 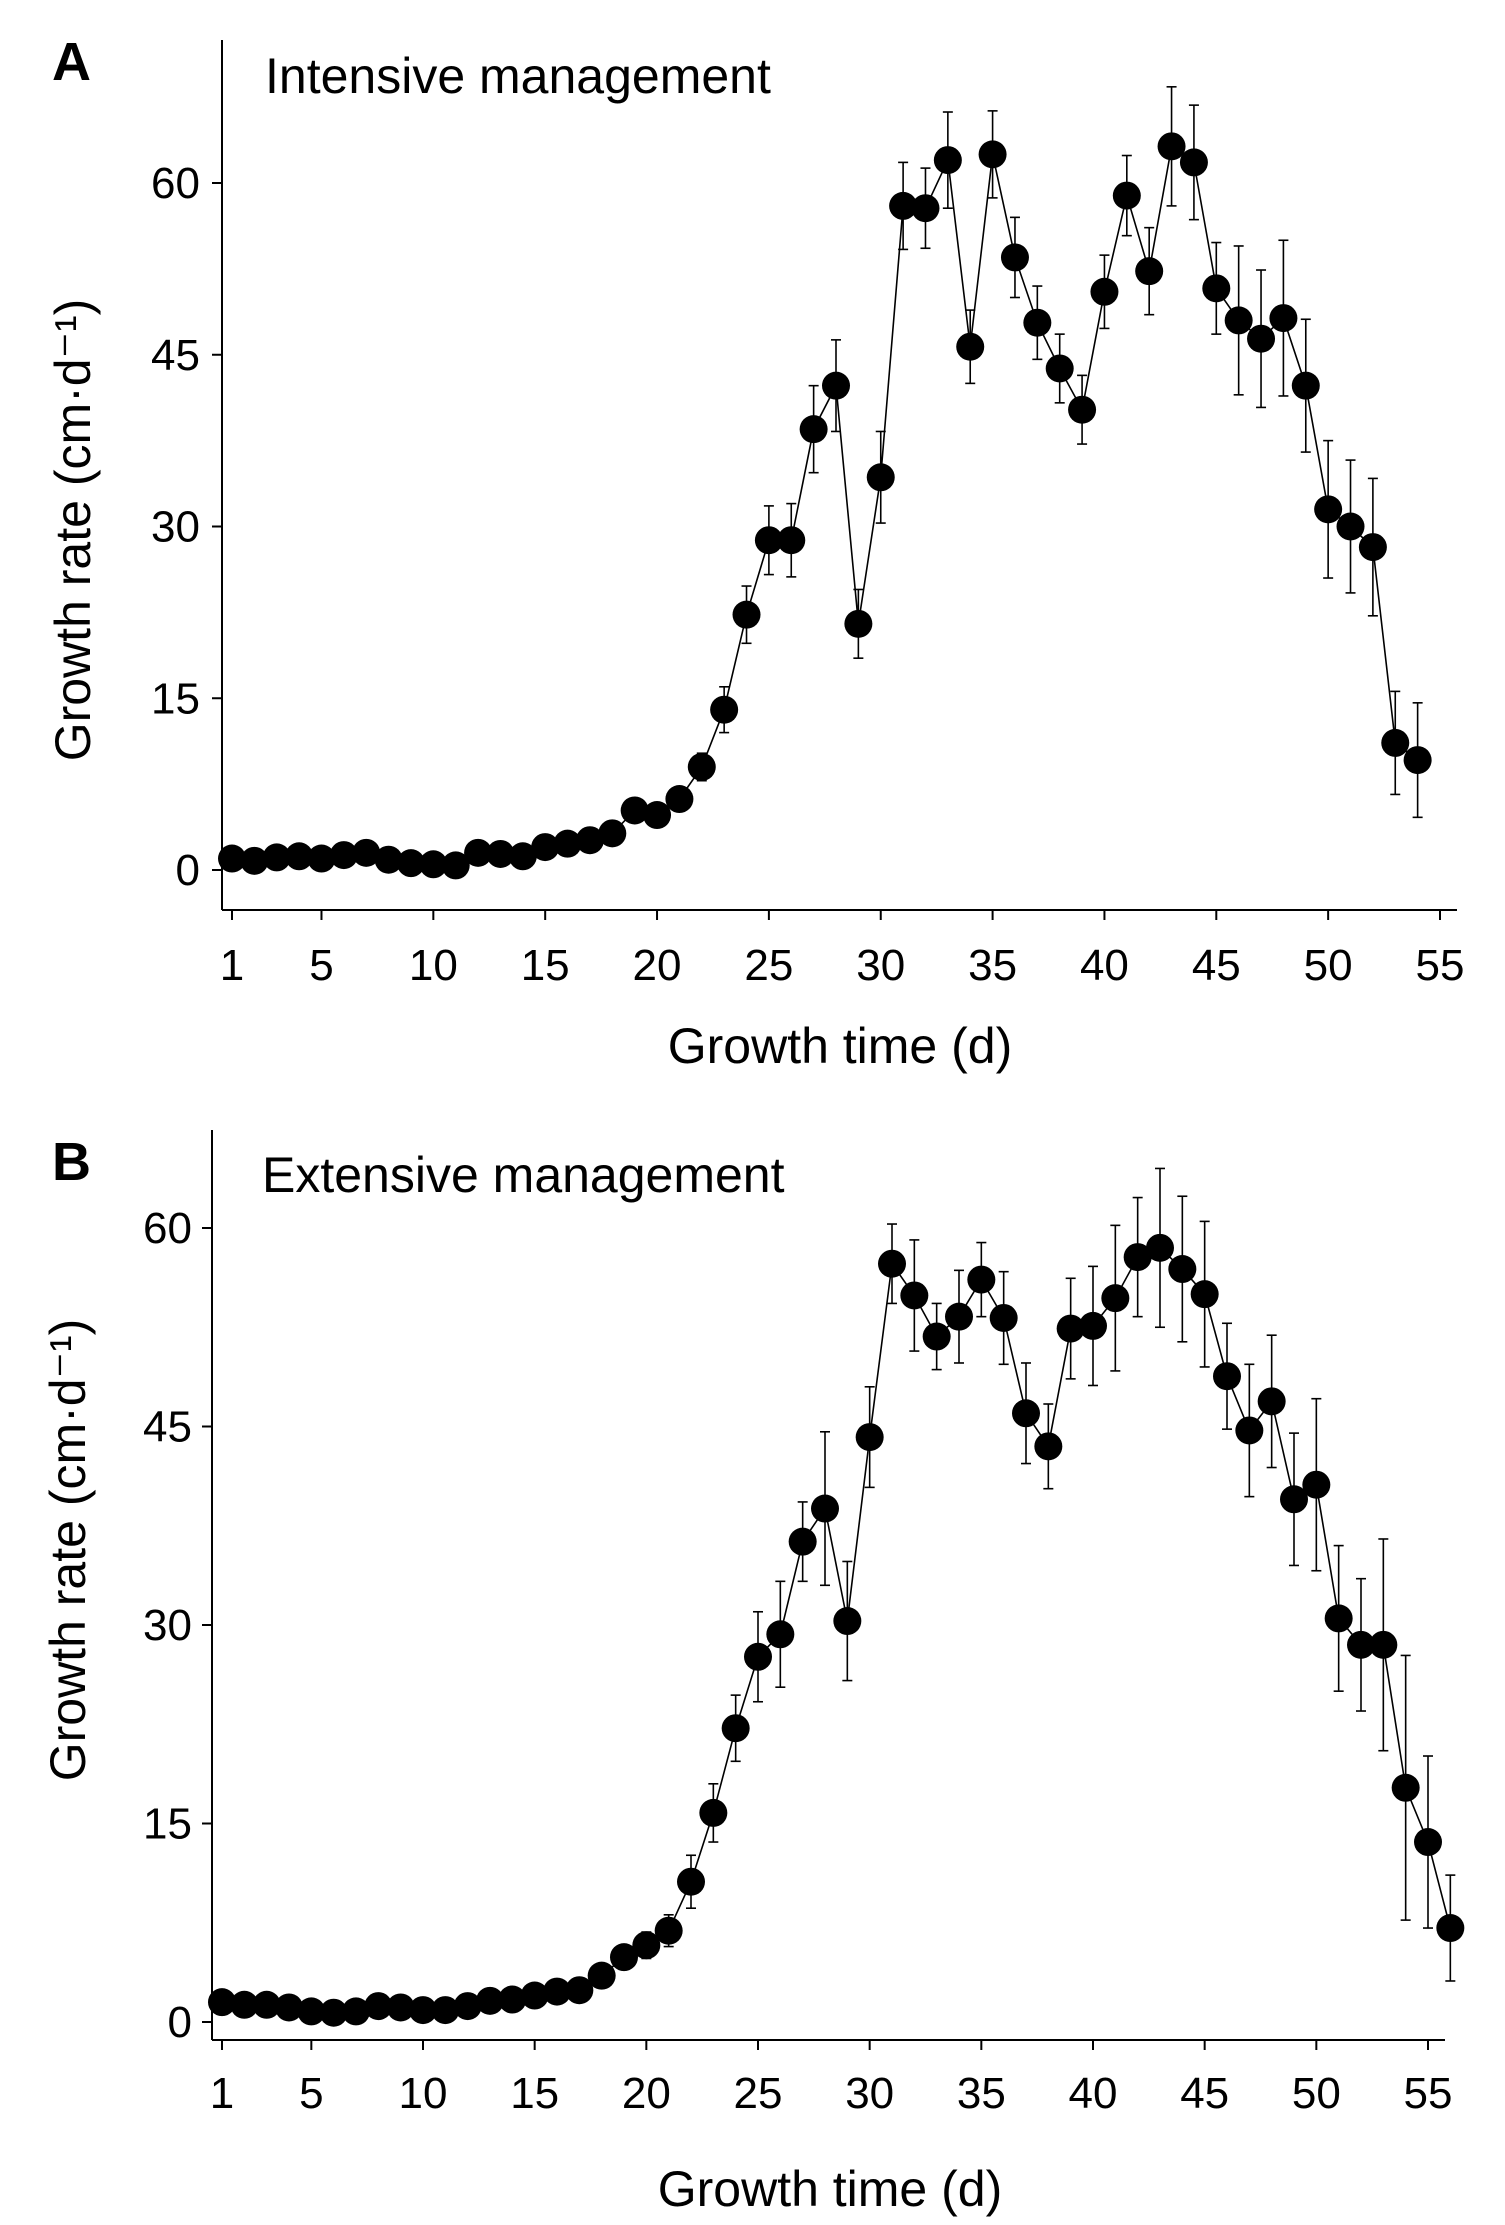 What do you see at coordinates (71, 62) in the screenshot?
I see `panel-letter: A` at bounding box center [71, 62].